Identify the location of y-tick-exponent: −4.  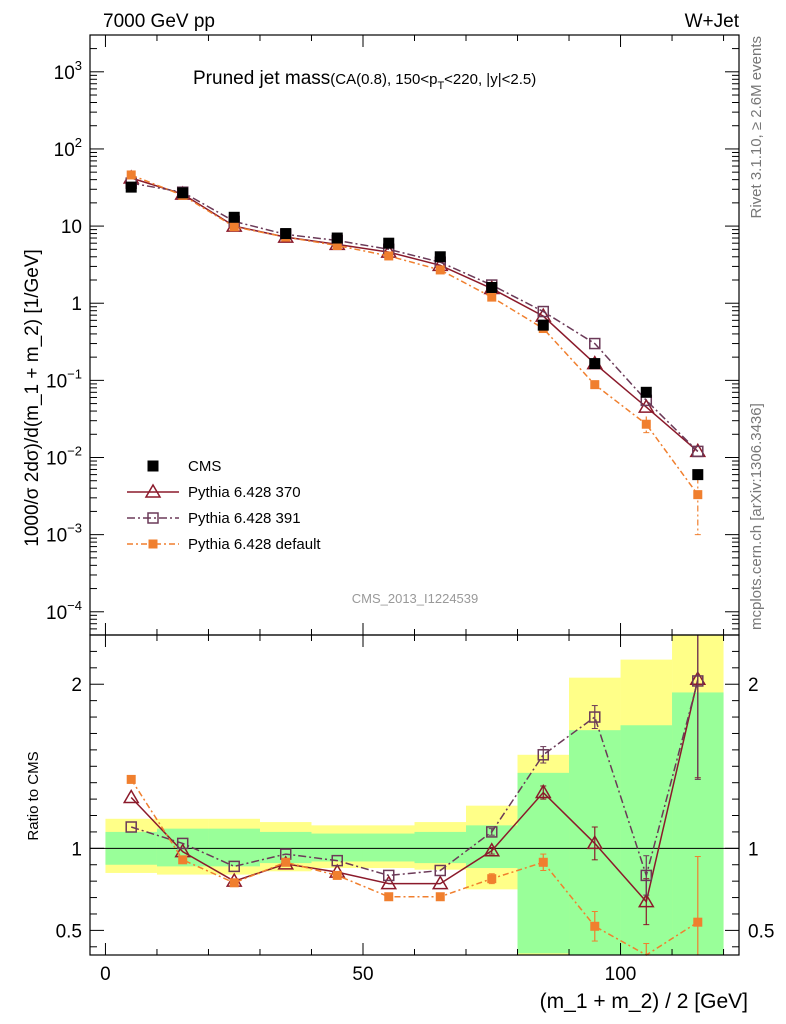
(74, 605).